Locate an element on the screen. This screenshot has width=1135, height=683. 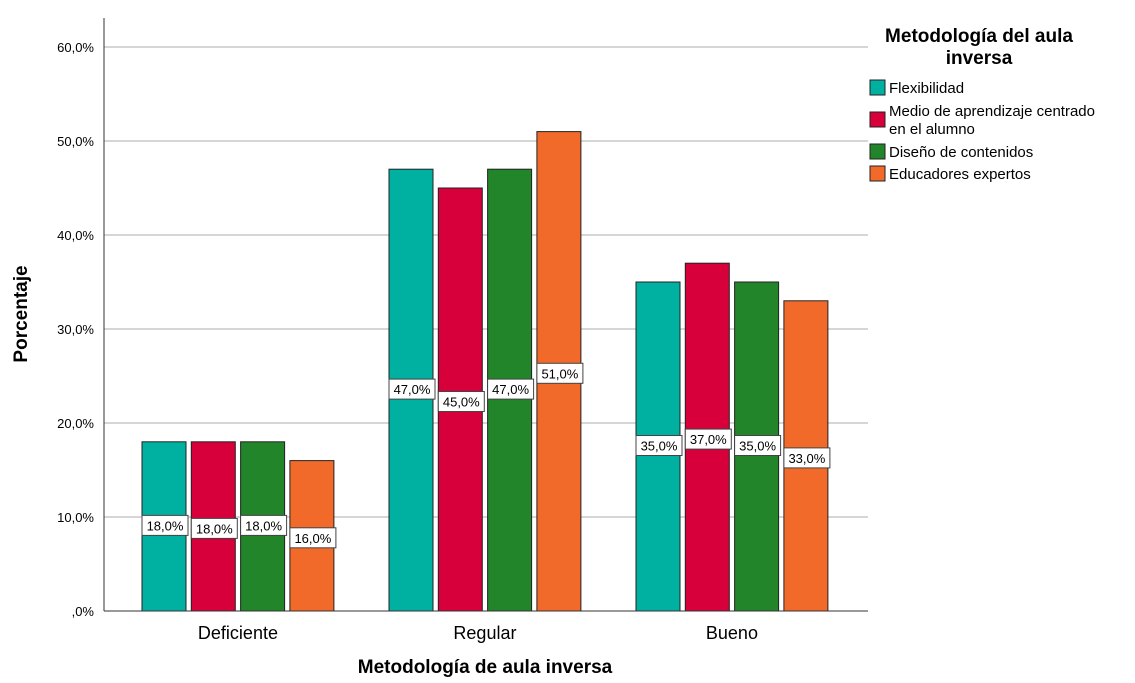
data-label: 45,0% is located at coordinates (461, 402).